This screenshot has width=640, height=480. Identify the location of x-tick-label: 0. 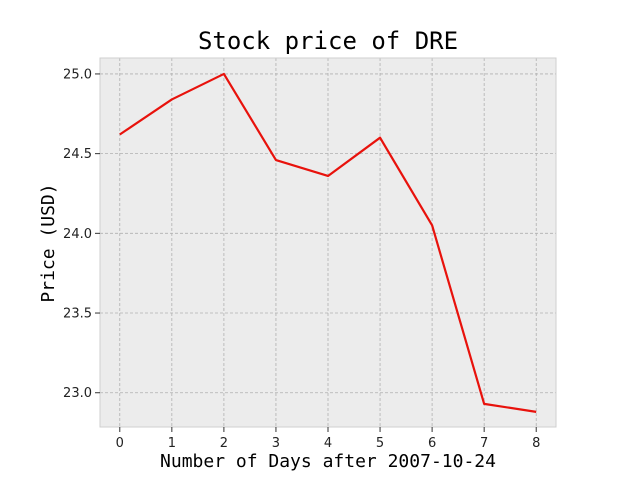
(120, 443).